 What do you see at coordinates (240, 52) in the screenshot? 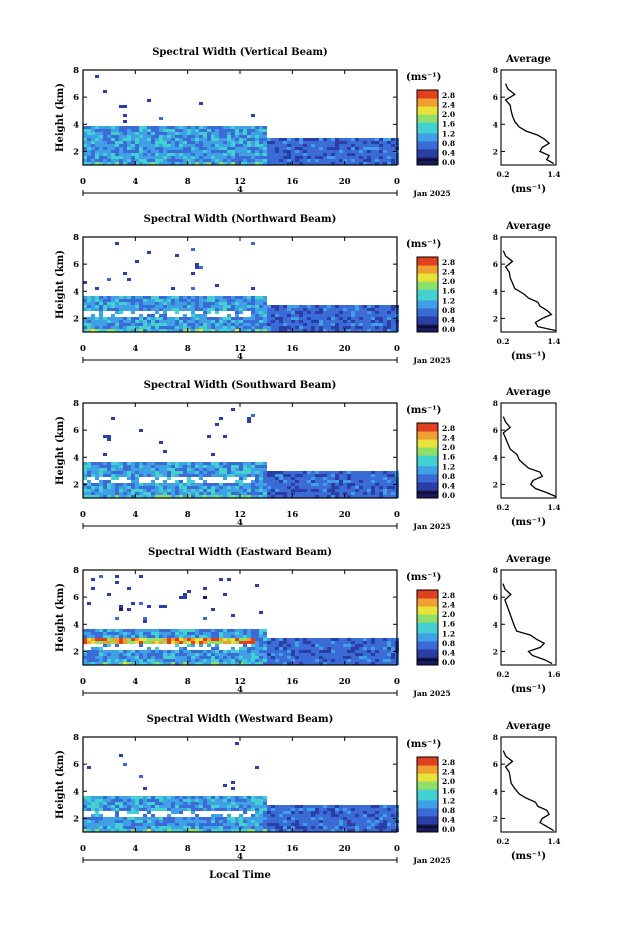
I see `panel-title: Spectral Width (Vertical Beam)` at bounding box center [240, 52].